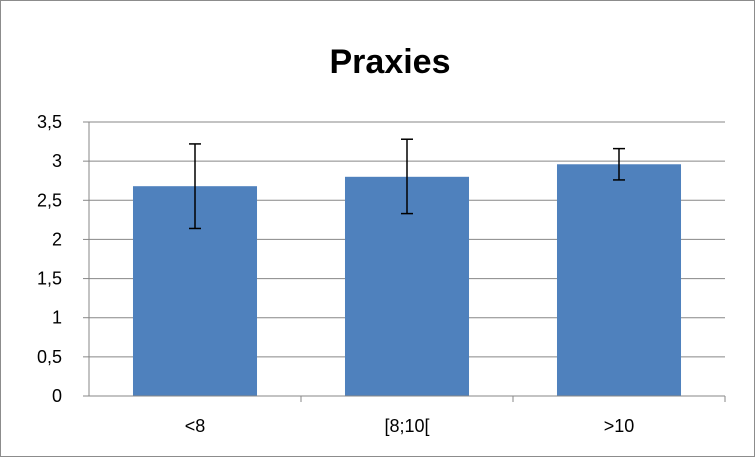  What do you see at coordinates (49, 357) in the screenshot?
I see `y-tick-label: 0,5` at bounding box center [49, 357].